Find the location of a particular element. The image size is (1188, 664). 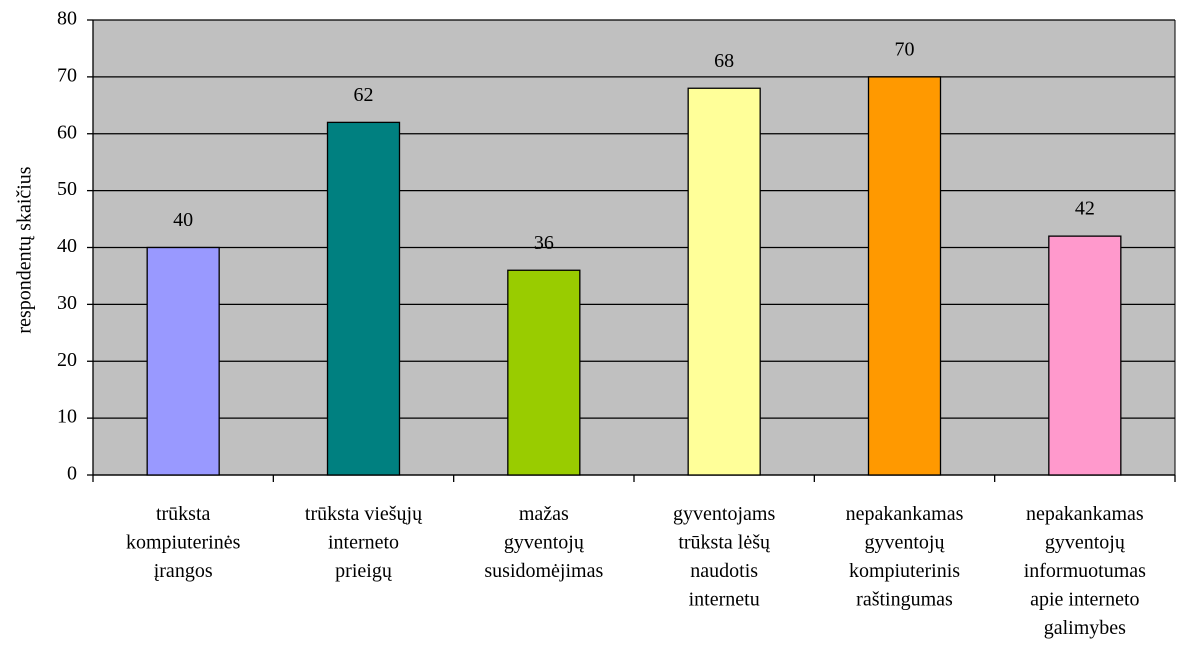

value-label: 36 is located at coordinates (544, 243).